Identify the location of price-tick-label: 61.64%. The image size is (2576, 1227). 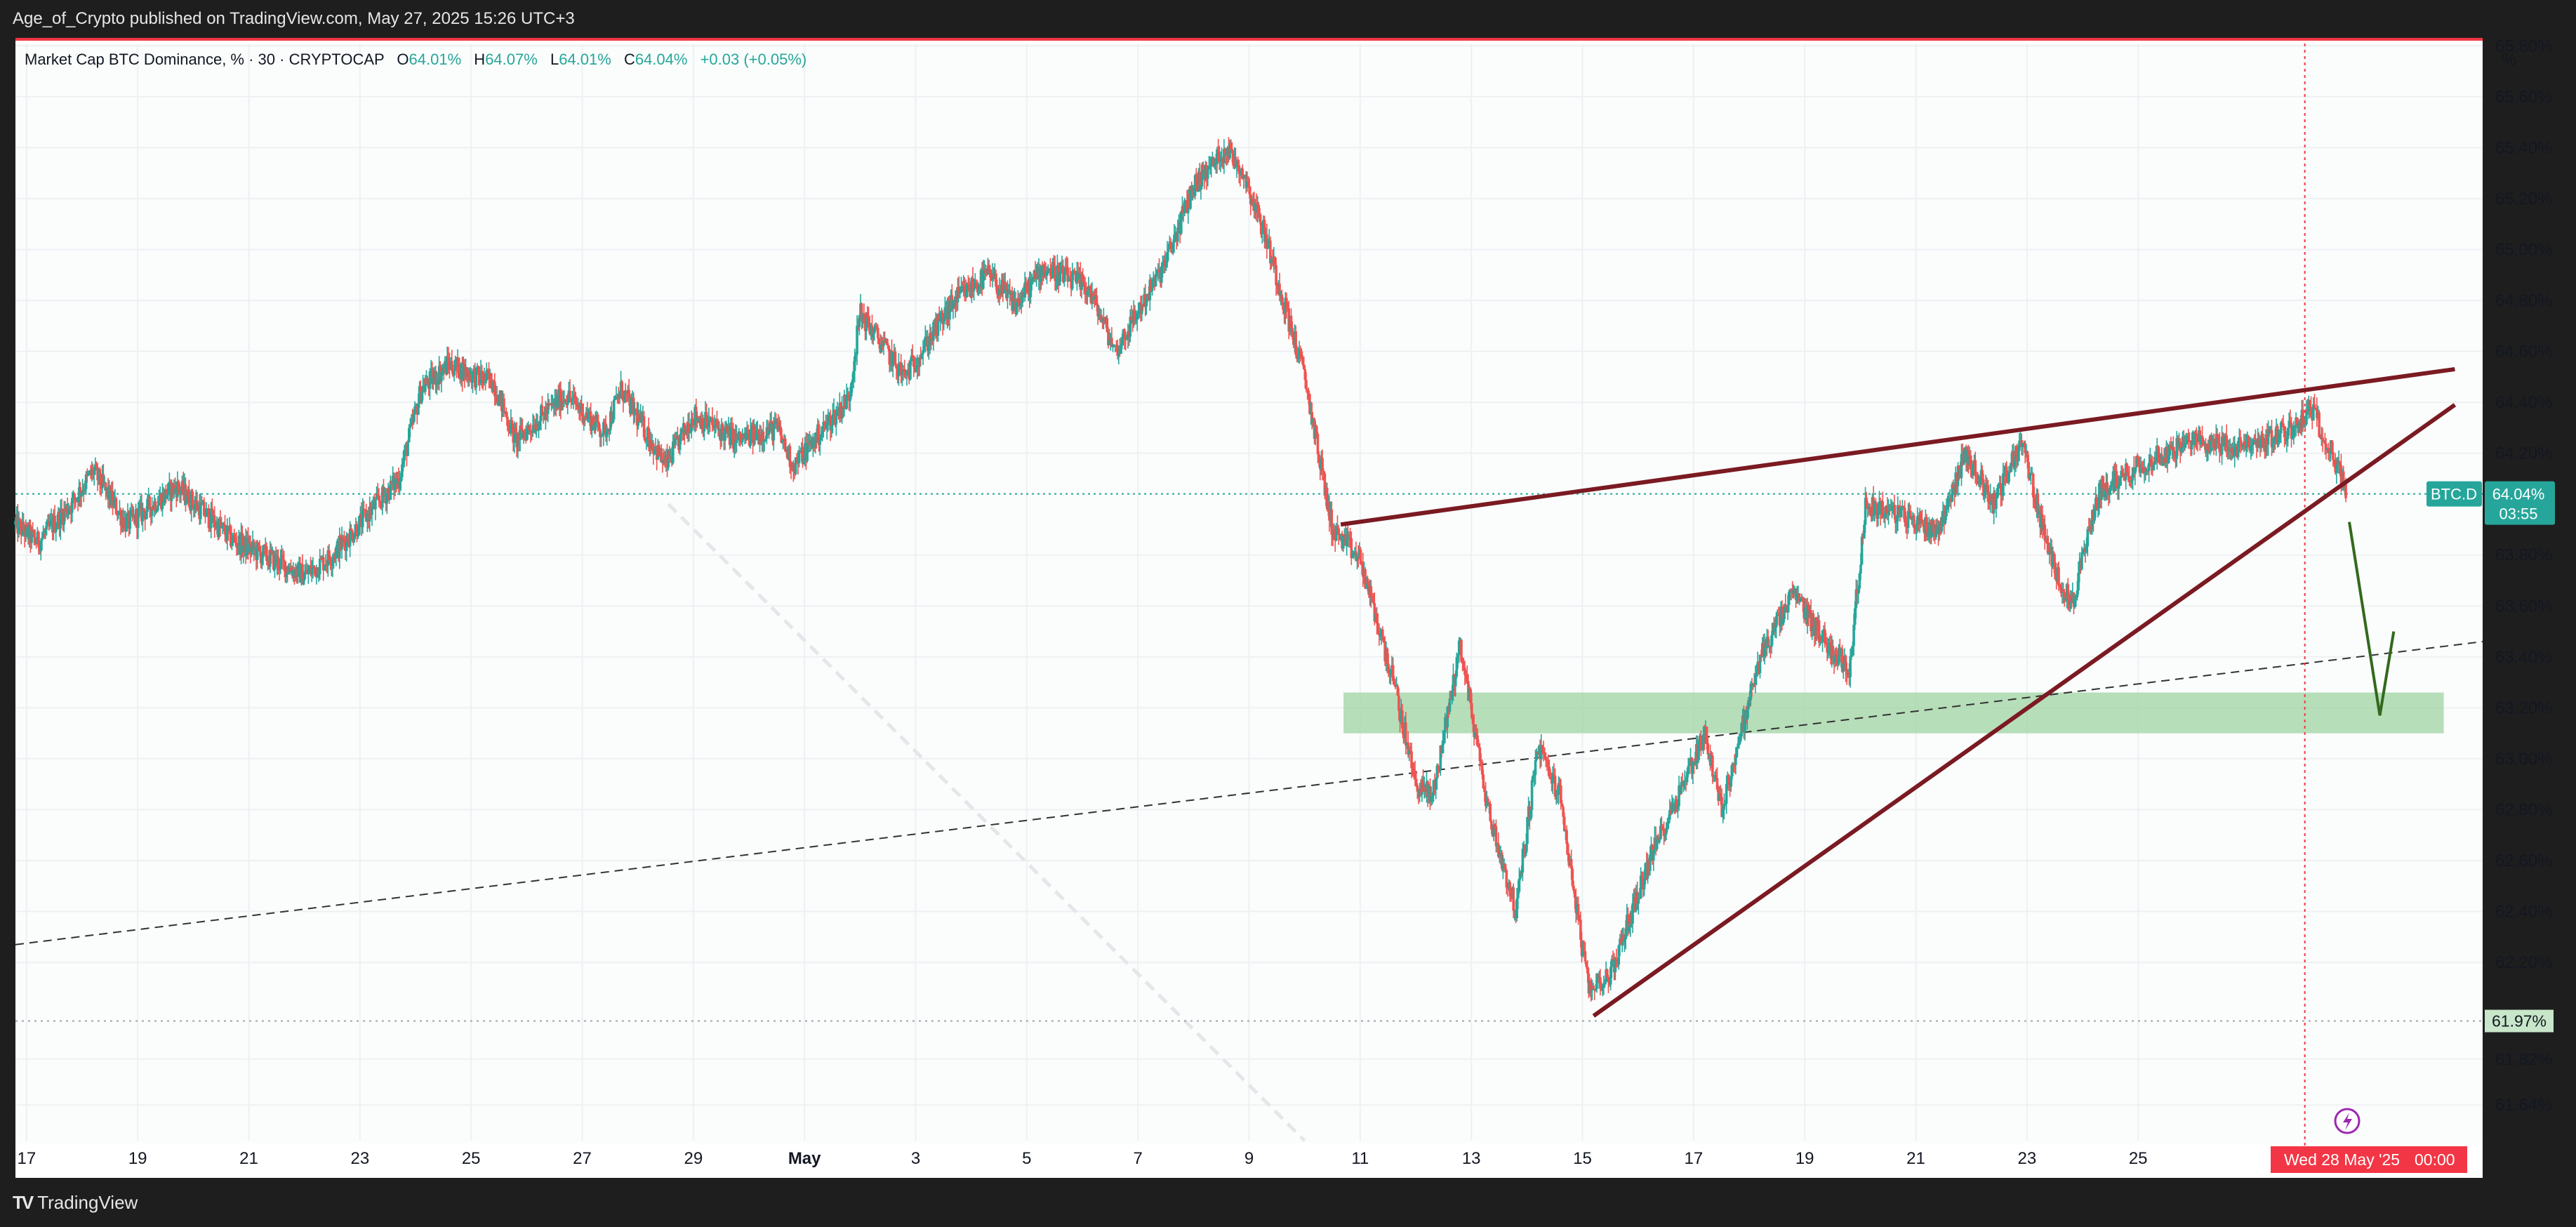
(2524, 1105).